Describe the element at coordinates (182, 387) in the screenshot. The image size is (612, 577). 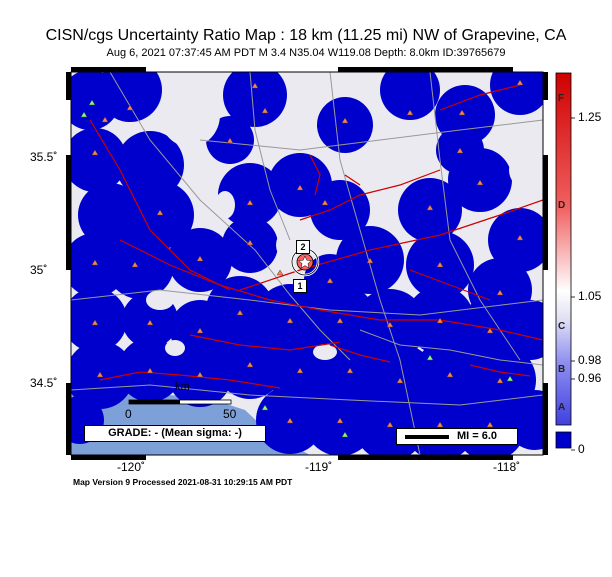
I see `scale-unit: km` at that location.